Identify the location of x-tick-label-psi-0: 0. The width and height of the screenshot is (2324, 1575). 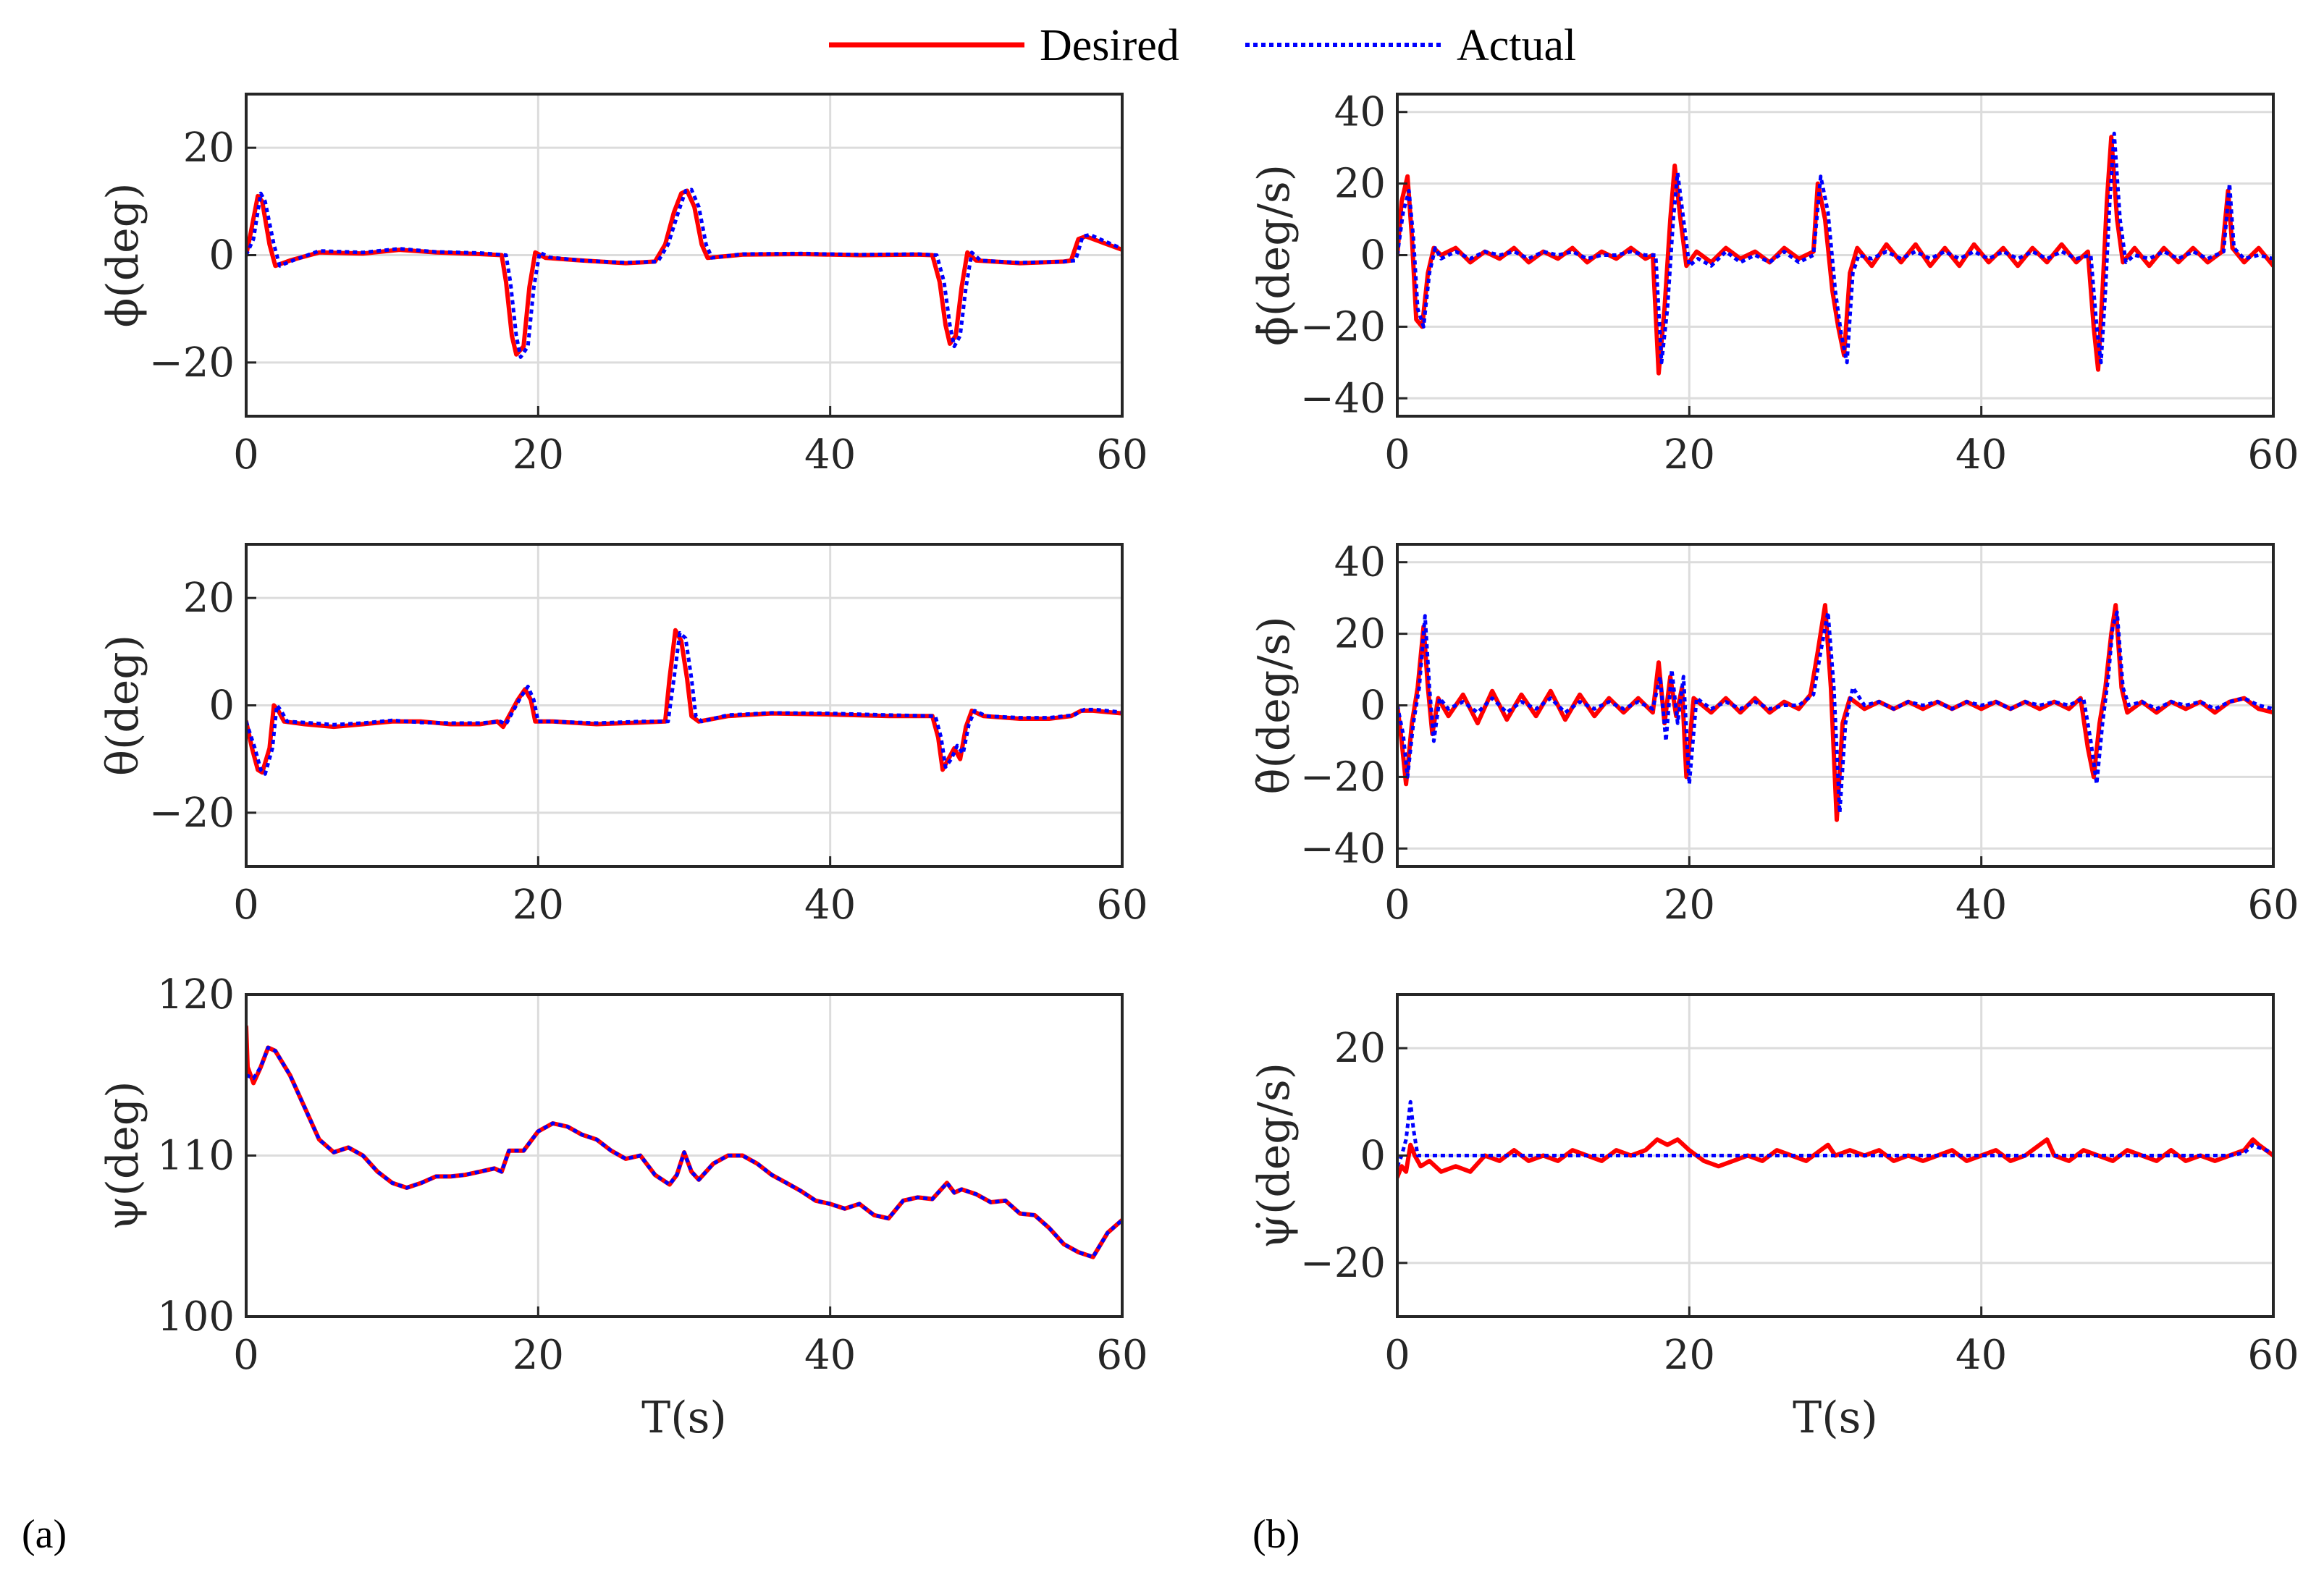
(246, 1355).